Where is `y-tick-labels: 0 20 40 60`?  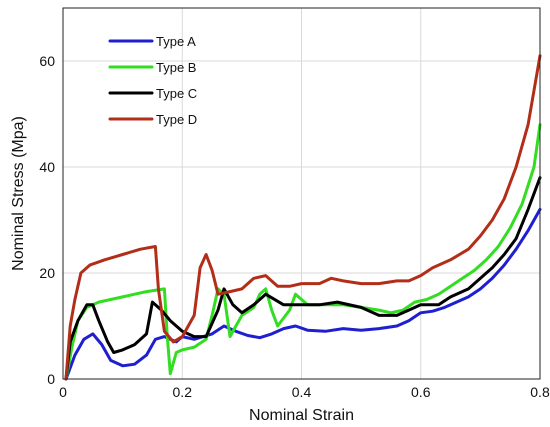 y-tick-labels: 0 20 40 60 is located at coordinates (47, 220).